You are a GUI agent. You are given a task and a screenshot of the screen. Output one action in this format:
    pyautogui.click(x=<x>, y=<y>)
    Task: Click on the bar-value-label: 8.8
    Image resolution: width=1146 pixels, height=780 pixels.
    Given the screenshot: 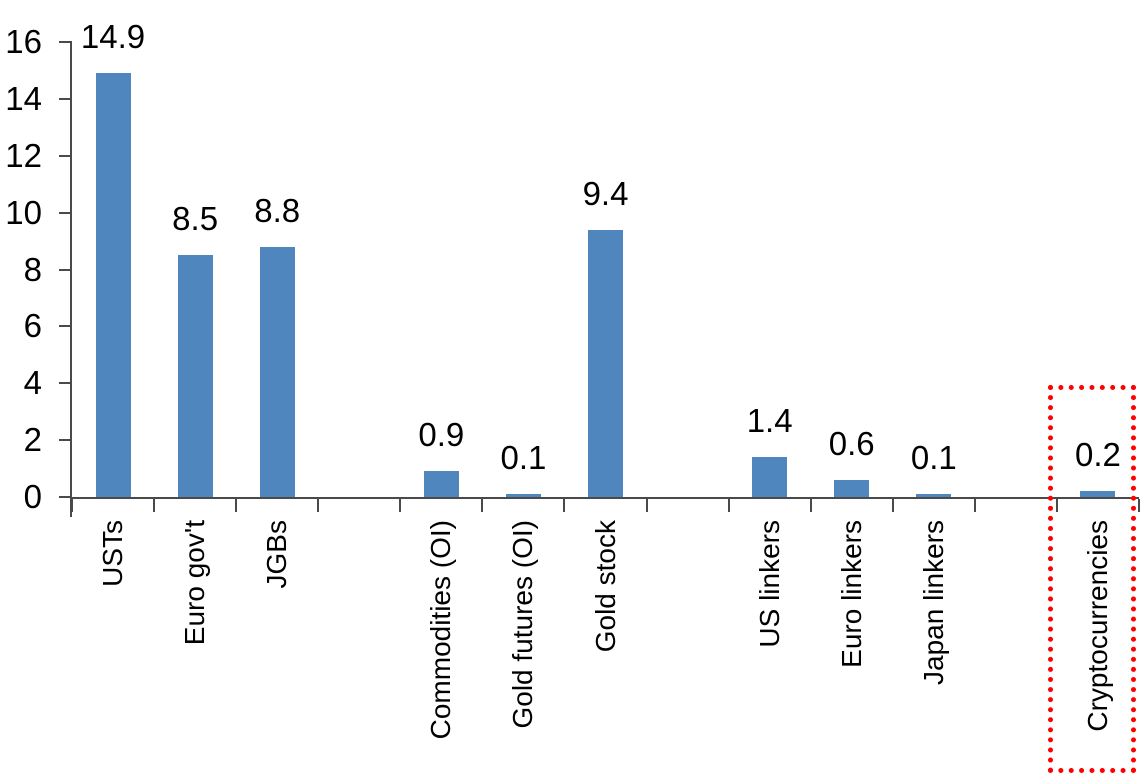 What is the action you would take?
    pyautogui.click(x=277, y=210)
    